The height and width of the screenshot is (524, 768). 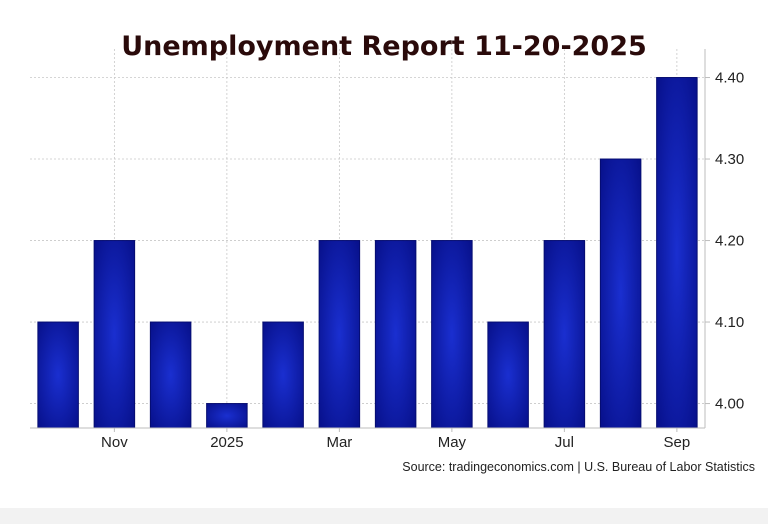 What do you see at coordinates (677, 253) in the screenshot?
I see `bar-sep` at bounding box center [677, 253].